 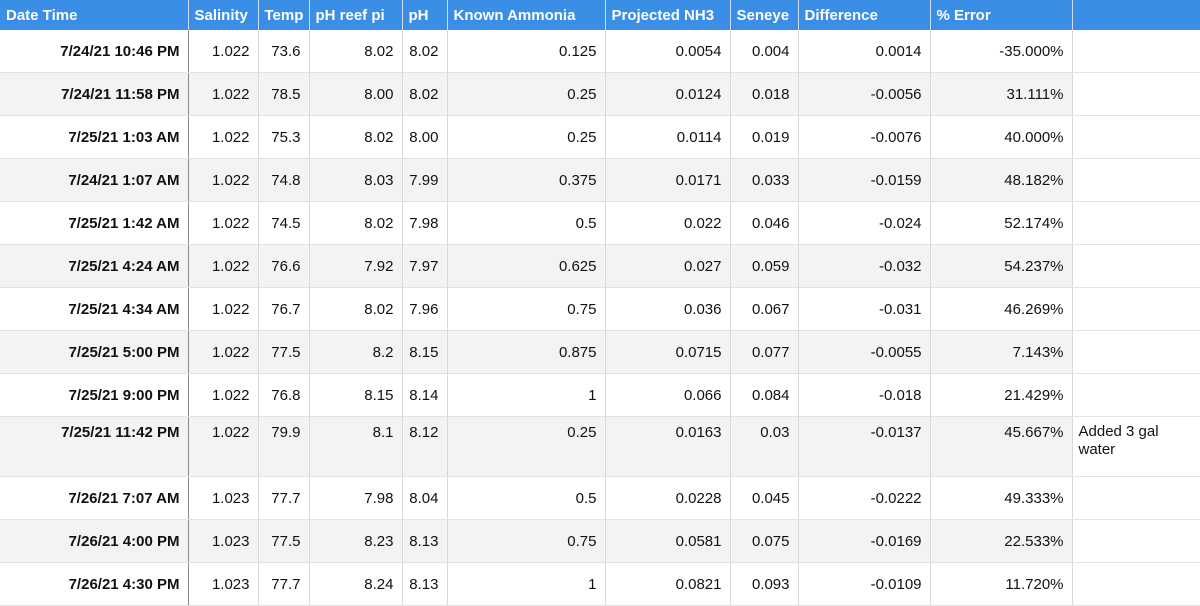 What do you see at coordinates (526, 180) in the screenshot?
I see `known-ammonia-cell: 0.375` at bounding box center [526, 180].